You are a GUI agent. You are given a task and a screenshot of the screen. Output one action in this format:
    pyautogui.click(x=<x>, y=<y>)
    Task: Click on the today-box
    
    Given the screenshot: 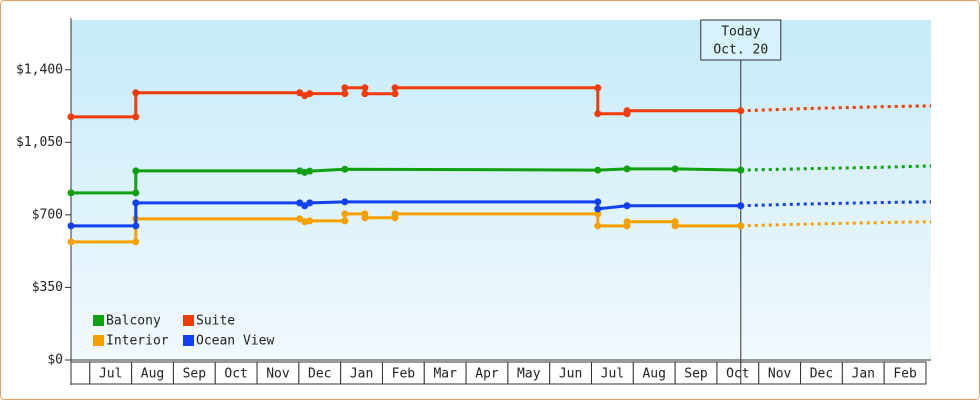 What is the action you would take?
    pyautogui.click(x=741, y=40)
    